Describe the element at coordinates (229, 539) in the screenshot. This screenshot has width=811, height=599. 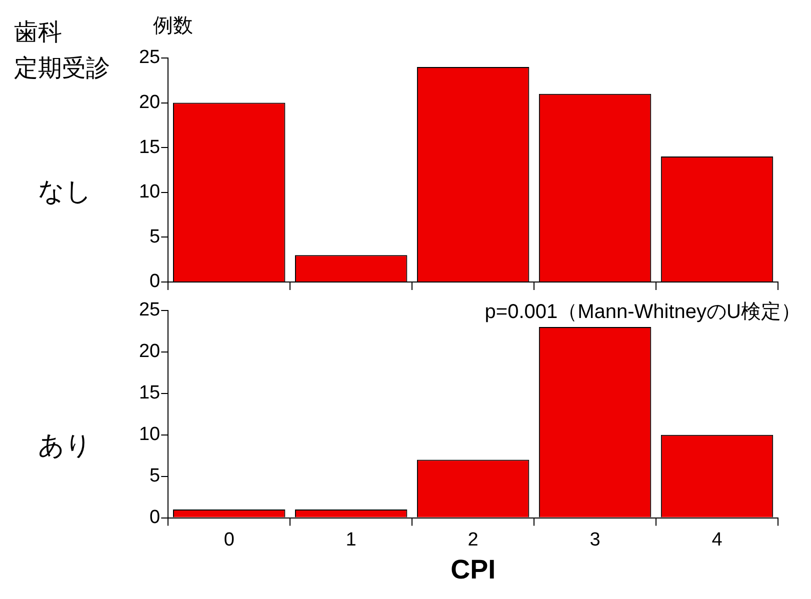
I see `x-tick-label: 0` at that location.